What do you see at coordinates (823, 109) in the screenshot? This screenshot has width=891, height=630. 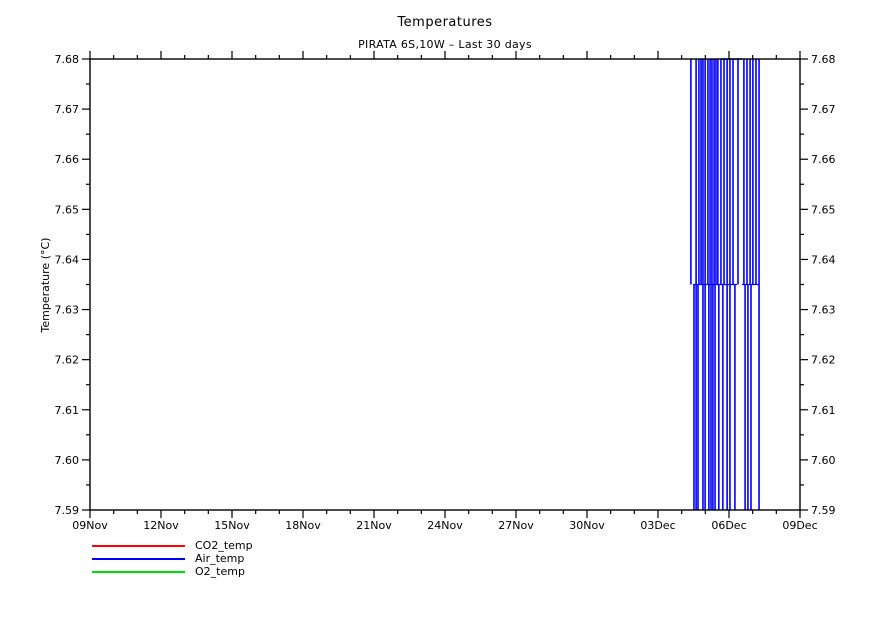 I see `y-tick-label-right: 7.67` at bounding box center [823, 109].